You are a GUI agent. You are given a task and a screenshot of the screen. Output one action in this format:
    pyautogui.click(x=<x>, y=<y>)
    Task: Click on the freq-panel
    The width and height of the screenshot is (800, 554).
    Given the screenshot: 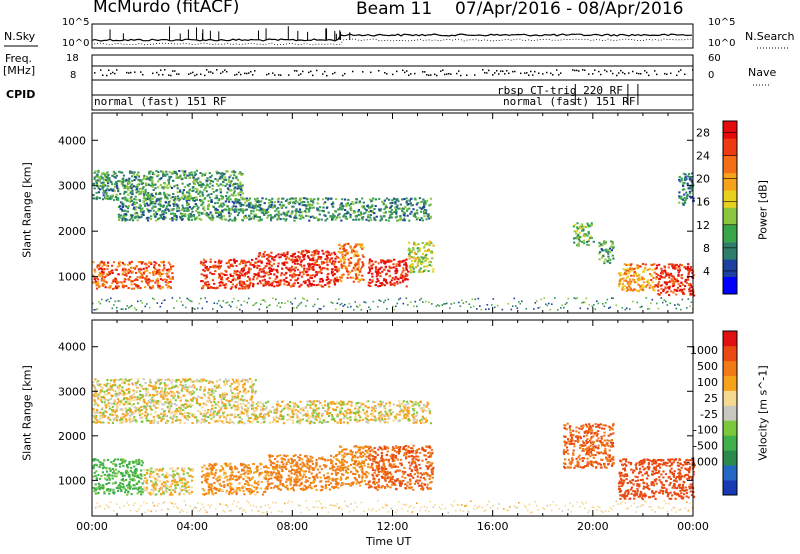 What is the action you would take?
    pyautogui.click(x=392, y=67)
    